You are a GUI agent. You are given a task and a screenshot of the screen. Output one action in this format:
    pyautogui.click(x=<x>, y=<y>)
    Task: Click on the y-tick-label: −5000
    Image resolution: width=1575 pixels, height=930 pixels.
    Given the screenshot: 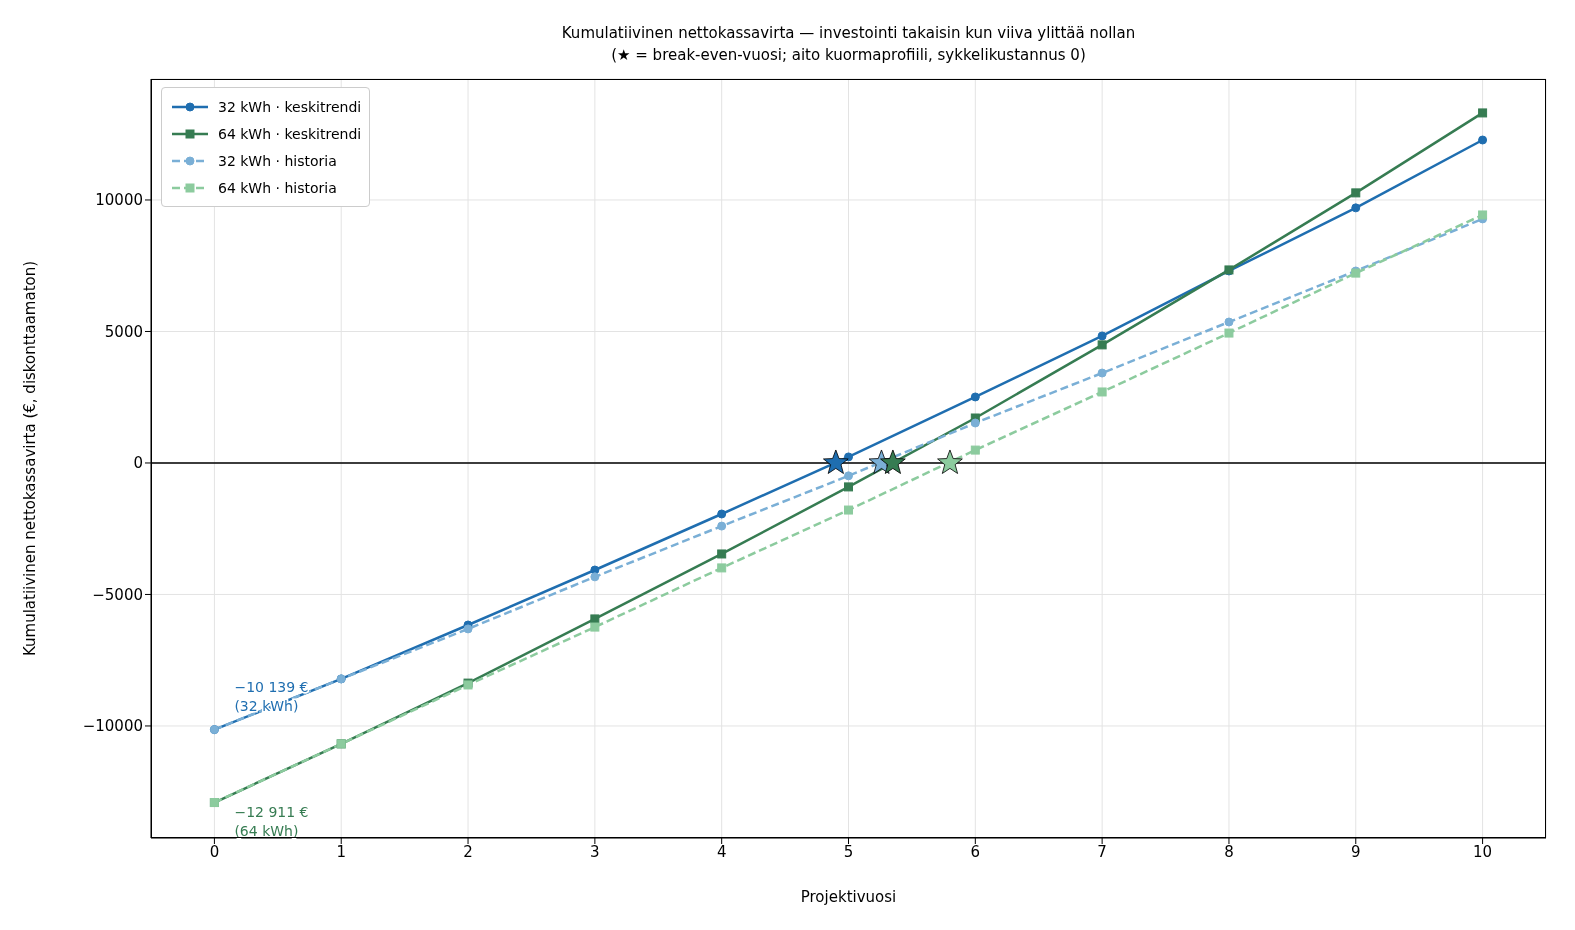 What is the action you would take?
    pyautogui.click(x=117, y=594)
    